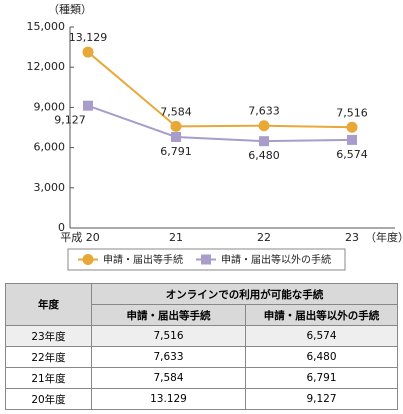 The height and width of the screenshot is (414, 403). Describe the element at coordinates (168, 378) in the screenshot. I see `table-cell: 7,584` at that location.